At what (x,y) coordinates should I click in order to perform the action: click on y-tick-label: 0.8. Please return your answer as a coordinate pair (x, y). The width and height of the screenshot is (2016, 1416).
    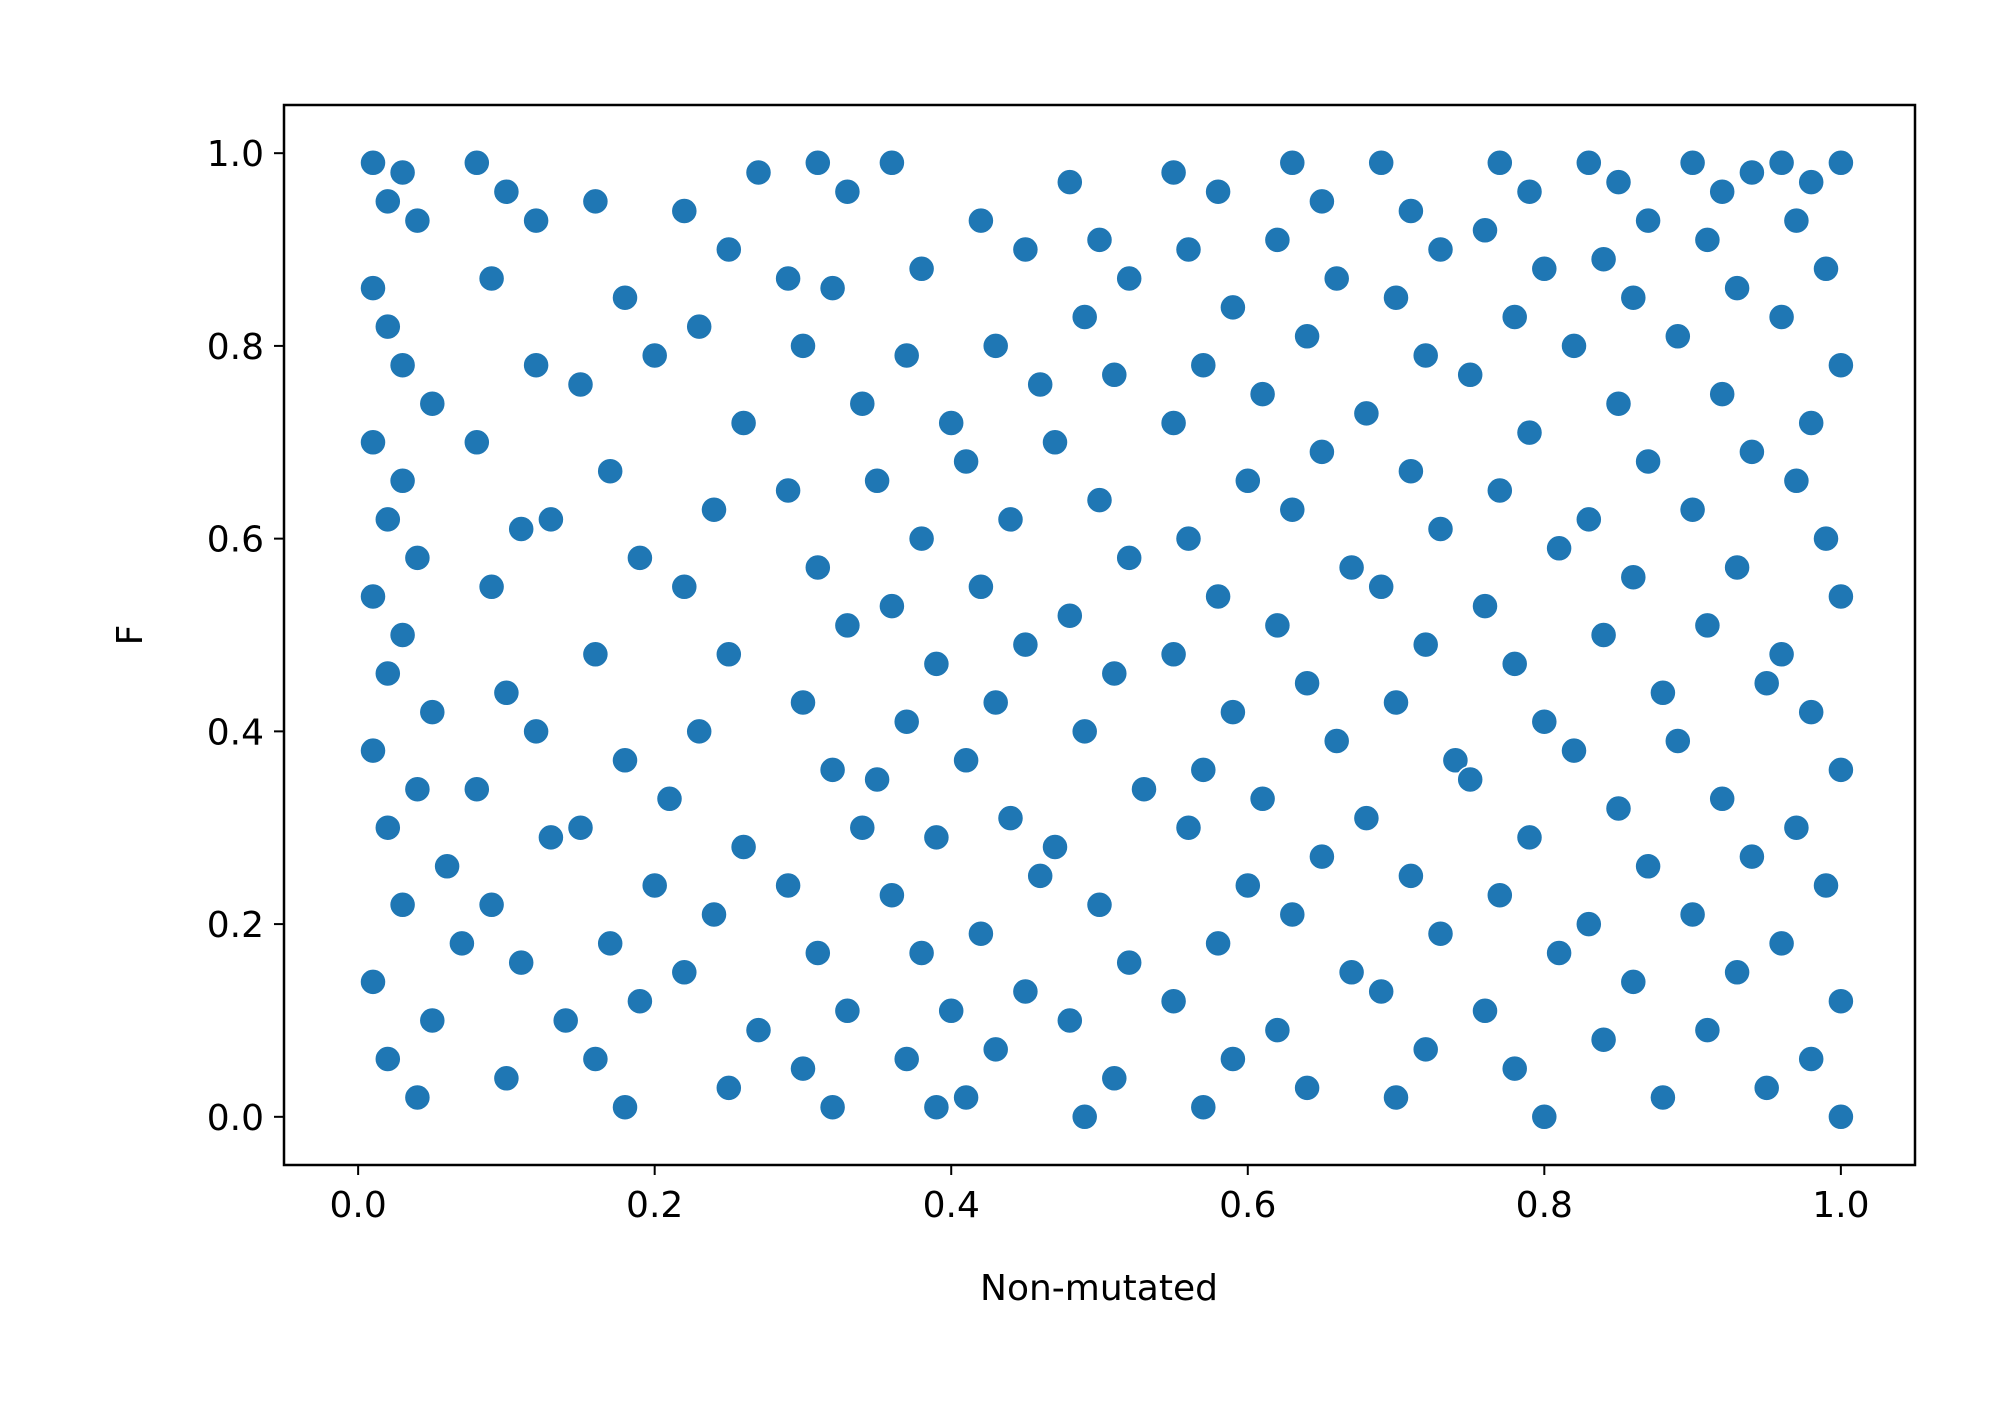
    Looking at the image, I should click on (235, 347).